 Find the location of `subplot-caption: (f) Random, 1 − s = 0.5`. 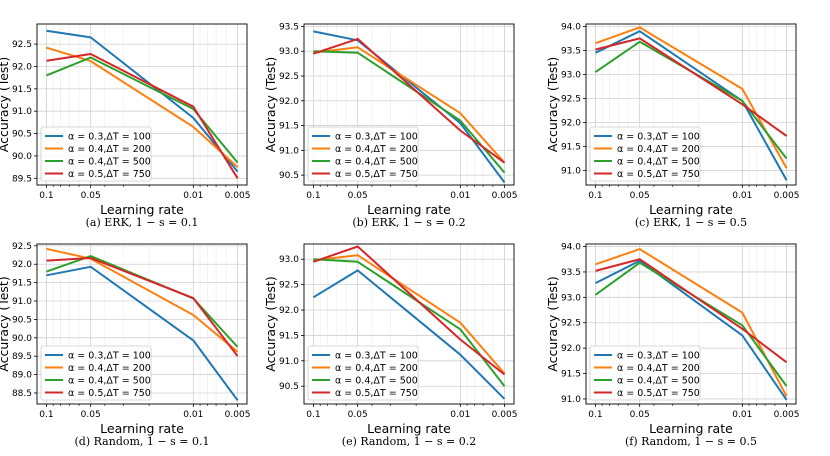

subplot-caption: (f) Random, 1 − s = 0.5 is located at coordinates (691, 441).